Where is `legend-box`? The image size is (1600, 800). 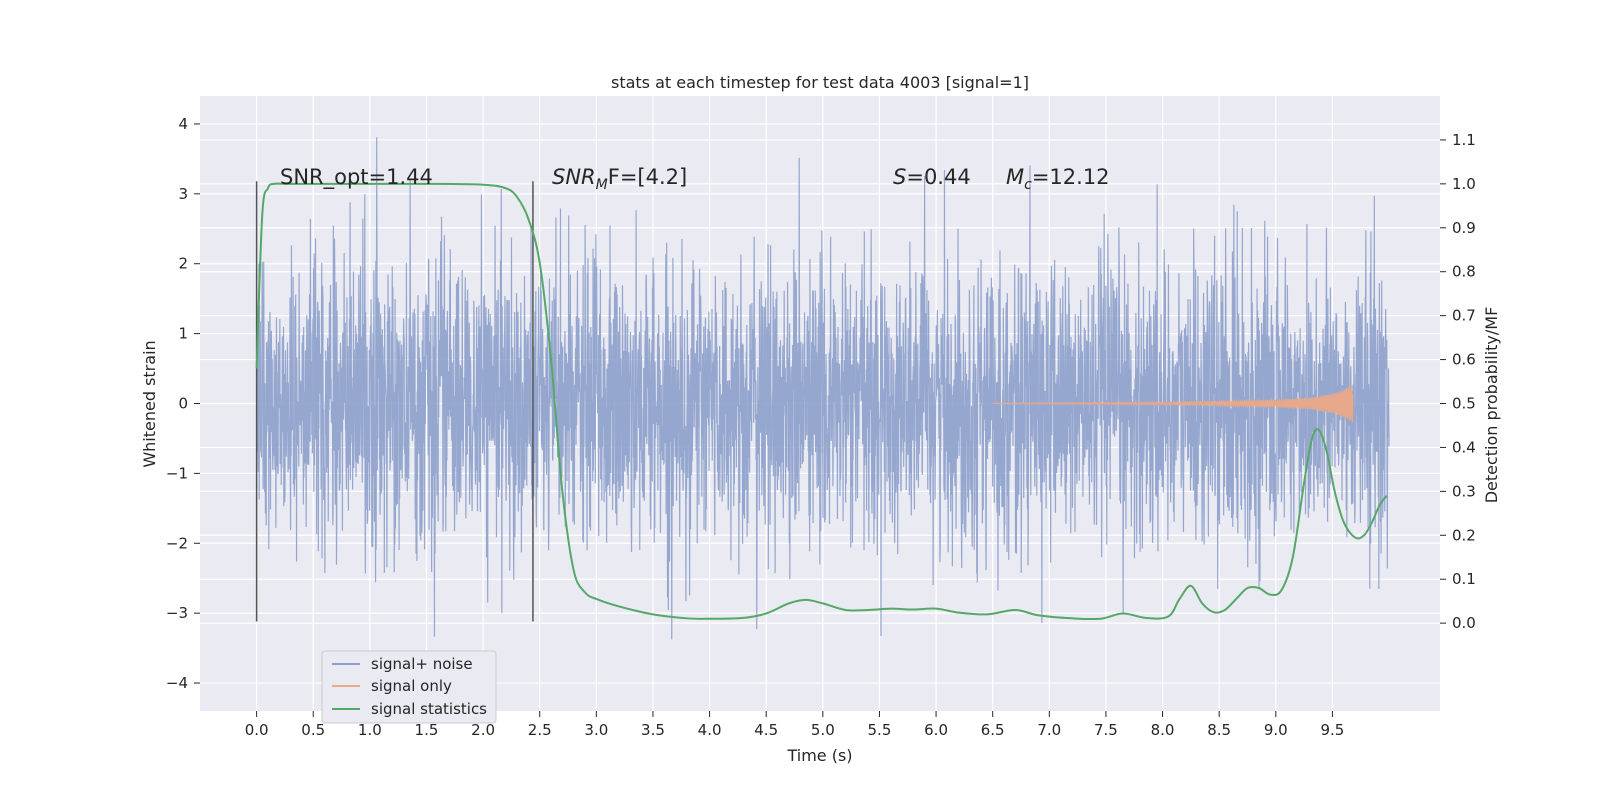
legend-box is located at coordinates (409, 687).